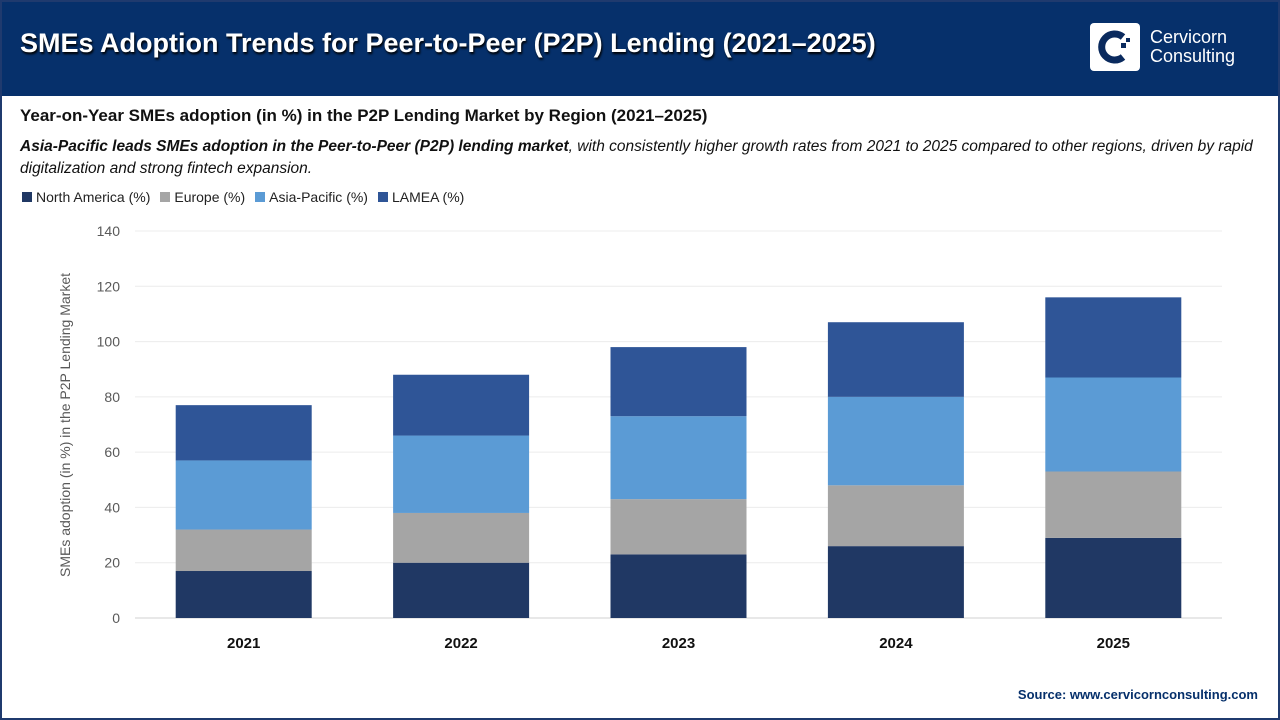 Image resolution: width=1280 pixels, height=720 pixels. What do you see at coordinates (243, 495) in the screenshot?
I see `bar-segment-asia-pacific-2021` at bounding box center [243, 495].